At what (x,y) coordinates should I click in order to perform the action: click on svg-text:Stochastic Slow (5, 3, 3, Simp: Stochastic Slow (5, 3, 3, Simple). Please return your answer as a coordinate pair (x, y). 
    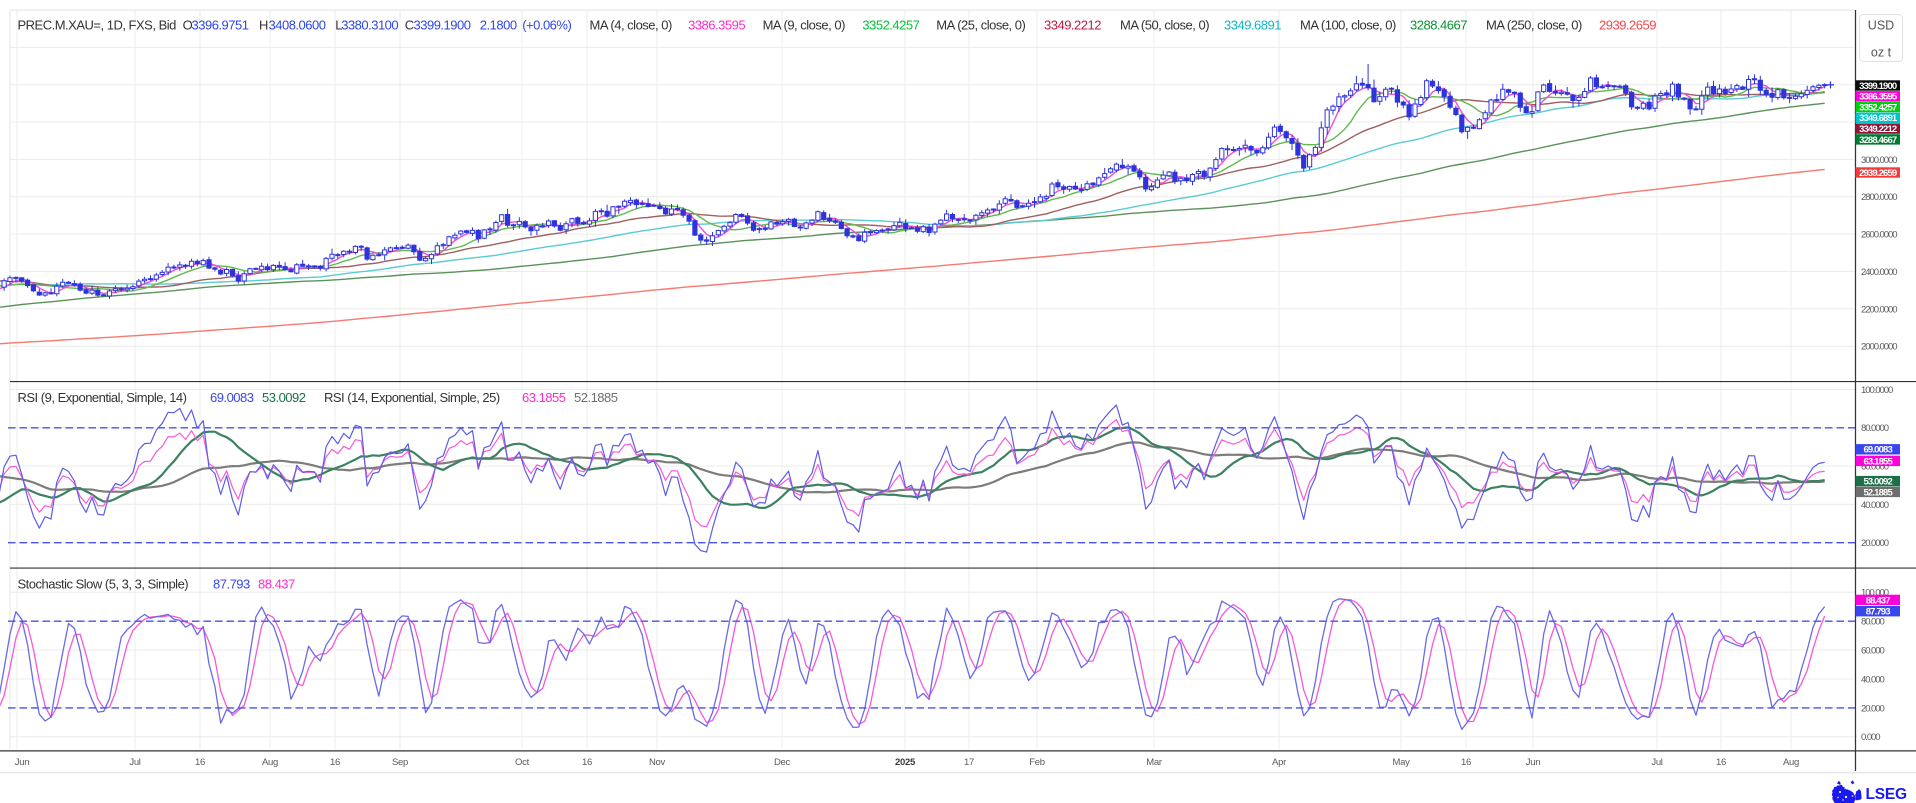
    Looking at the image, I should click on (103, 584).